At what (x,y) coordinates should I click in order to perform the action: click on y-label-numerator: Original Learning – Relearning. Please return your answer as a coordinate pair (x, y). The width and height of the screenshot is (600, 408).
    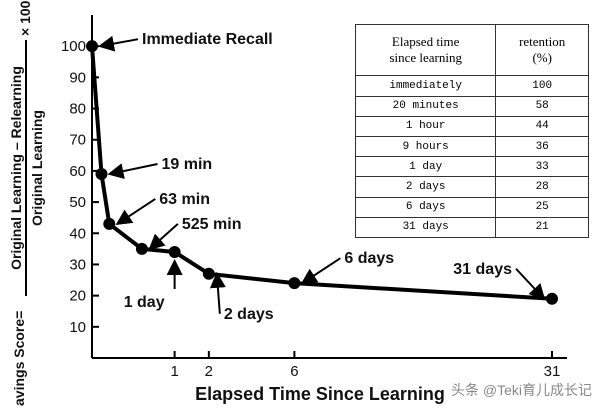
    Looking at the image, I should click on (16, 168).